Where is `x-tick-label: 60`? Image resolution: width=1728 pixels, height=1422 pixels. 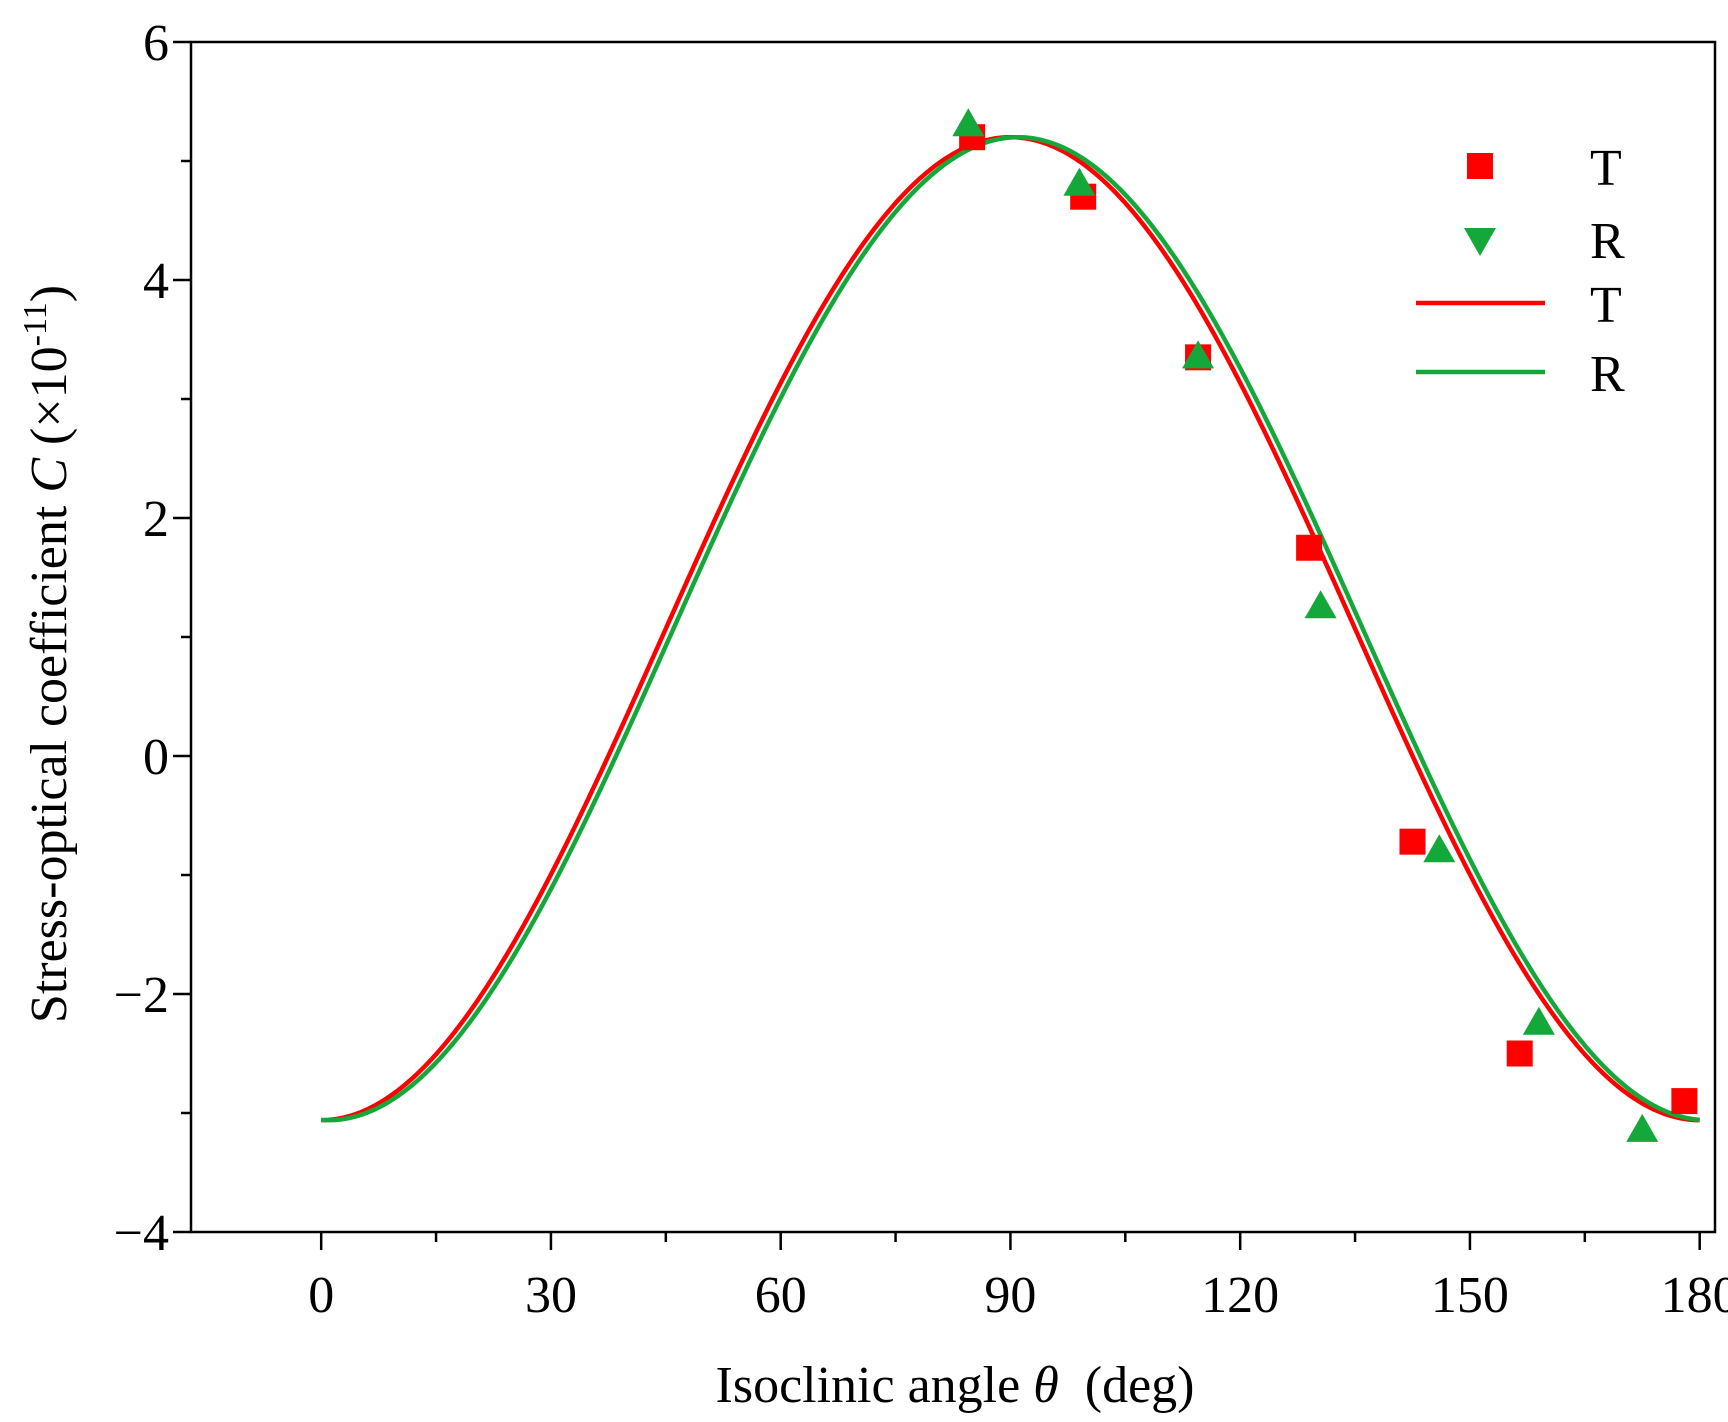 x-tick-label: 60 is located at coordinates (781, 1295).